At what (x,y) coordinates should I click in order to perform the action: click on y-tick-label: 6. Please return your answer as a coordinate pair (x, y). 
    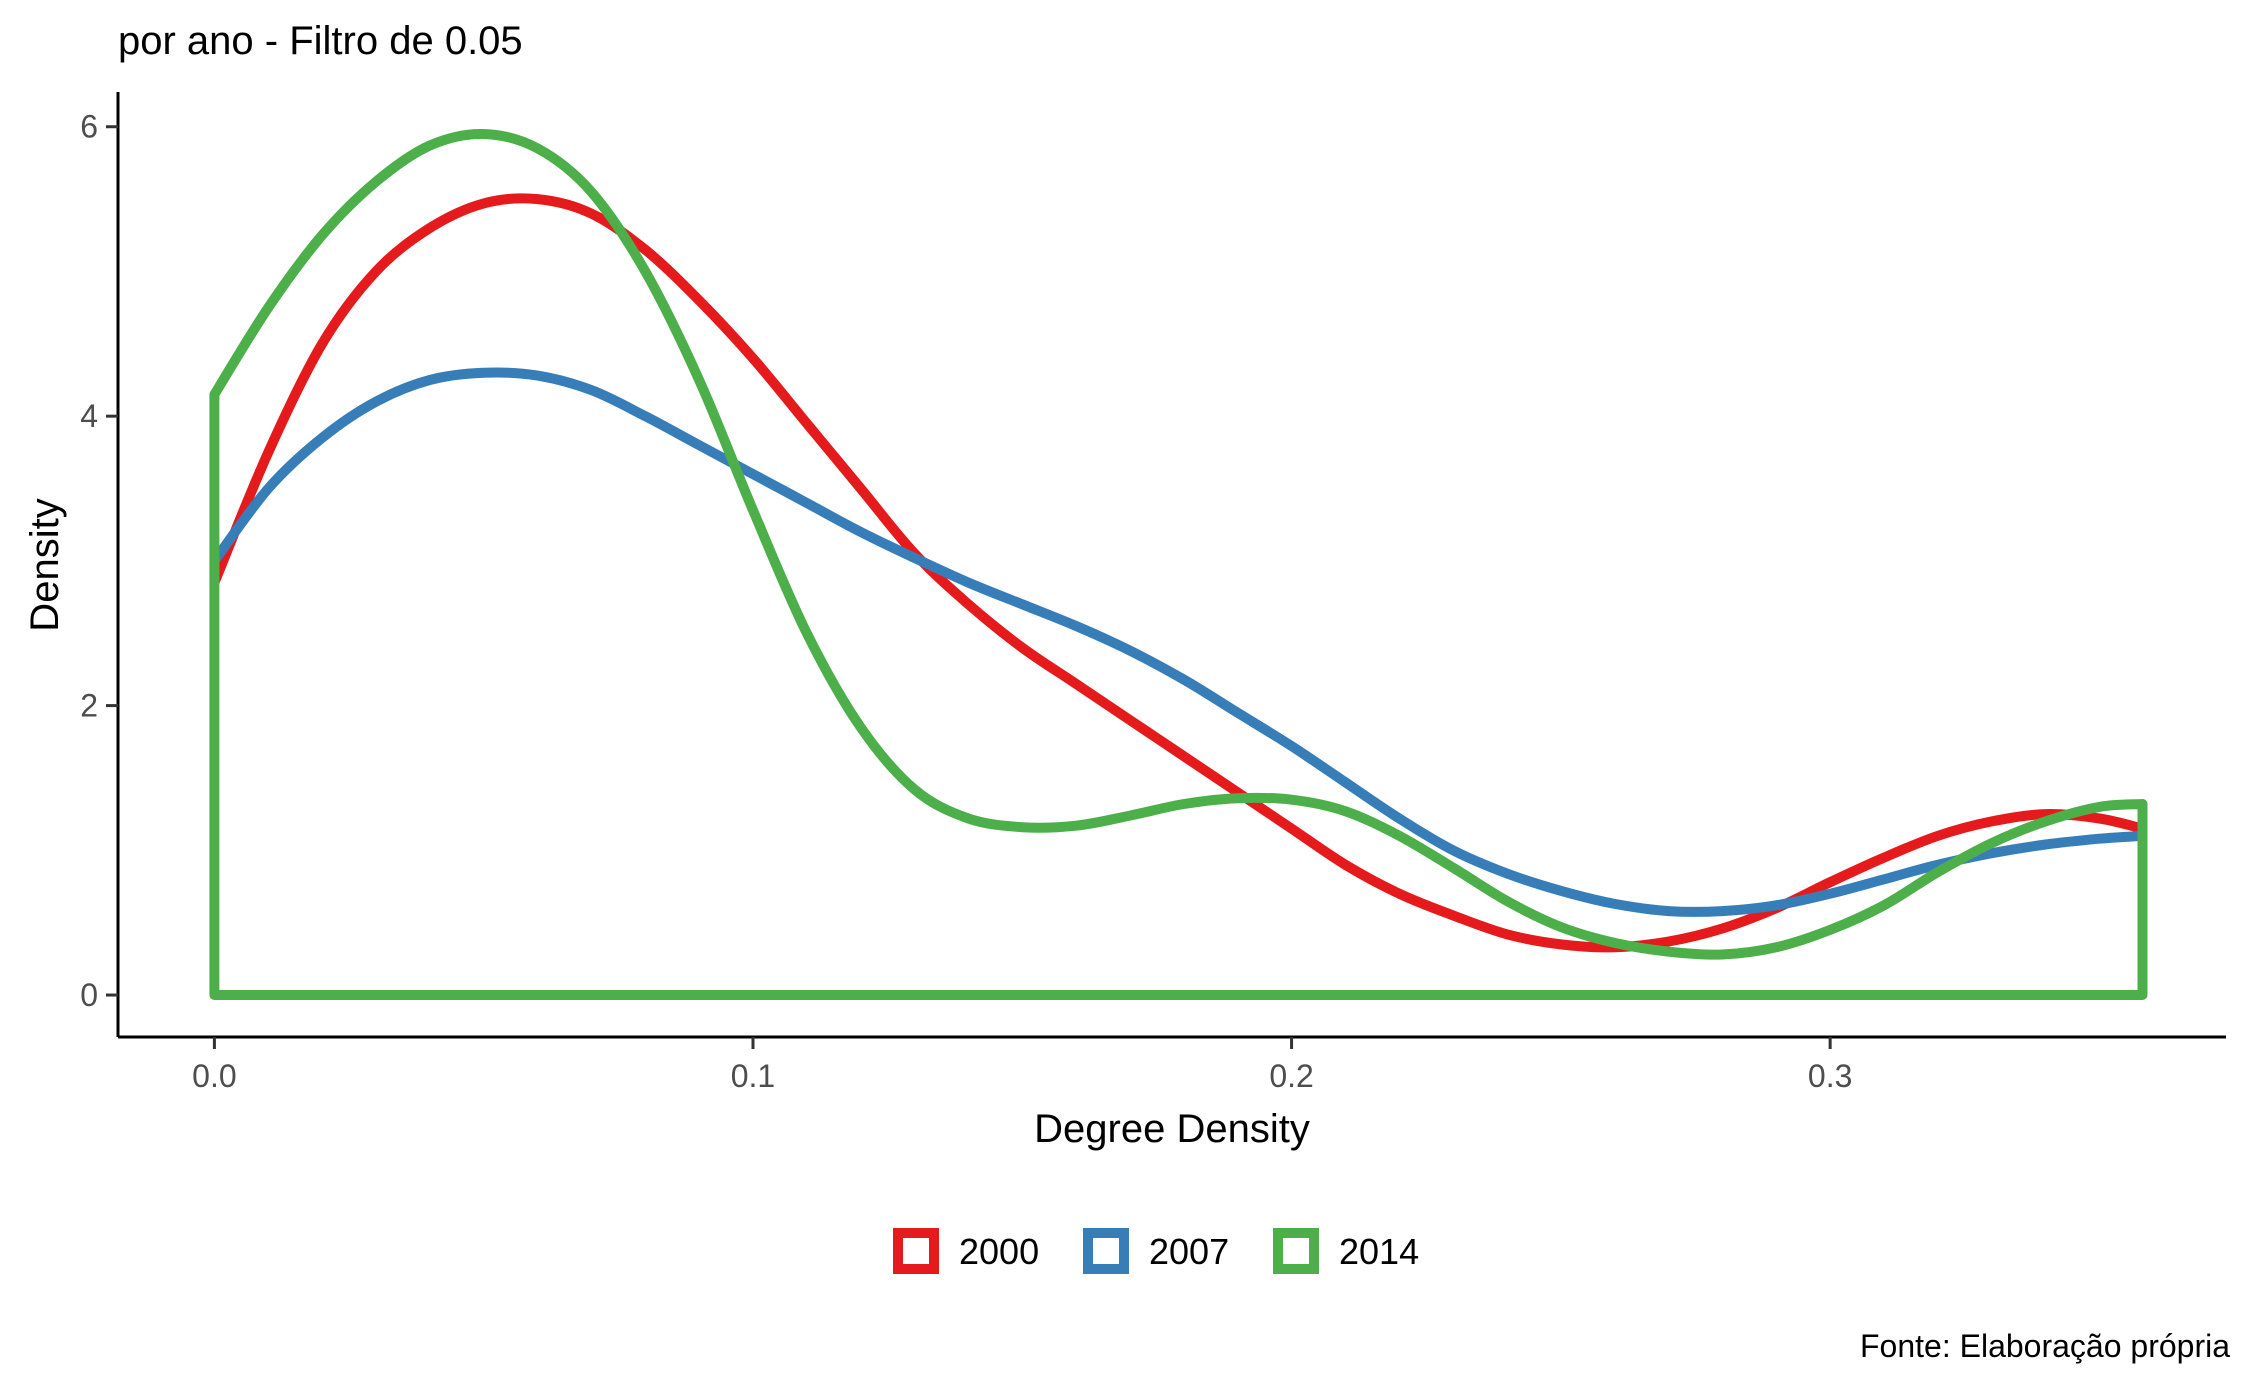
    Looking at the image, I should click on (89, 127).